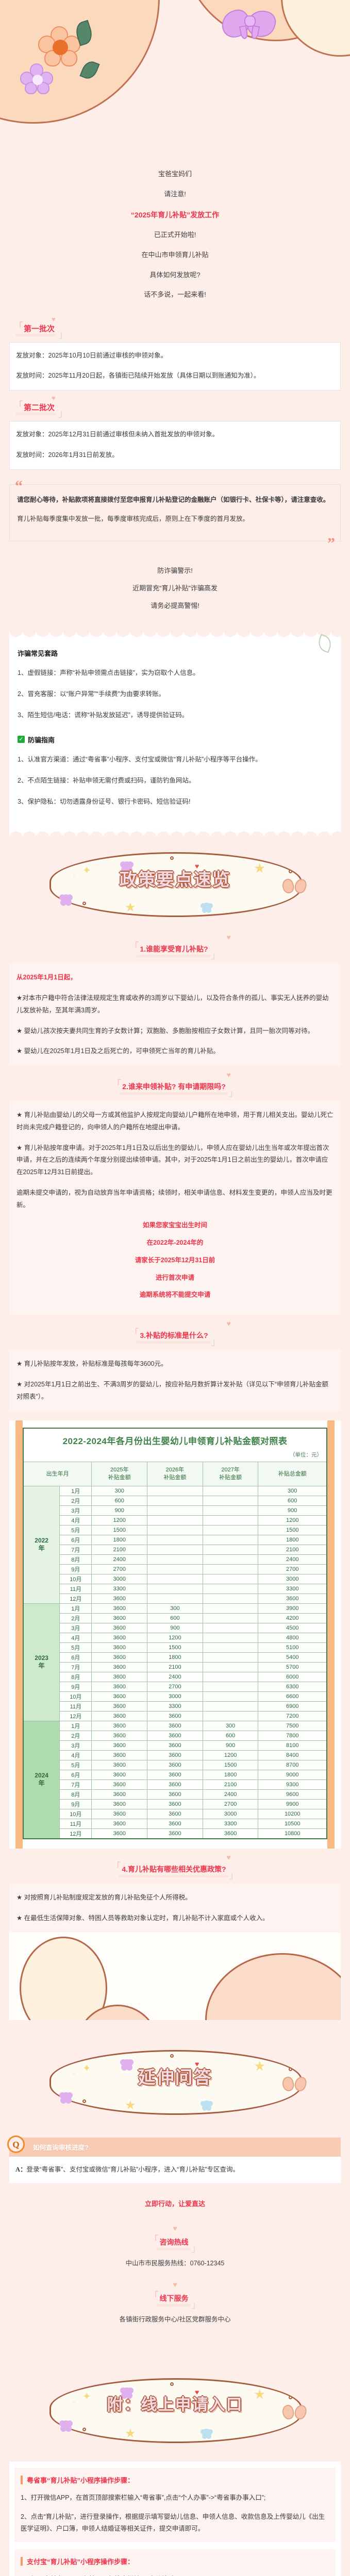 The image size is (350, 2576). What do you see at coordinates (174, 1225) in the screenshot?
I see `q2-highlight-line: 如果您家宝宝出生时间` at bounding box center [174, 1225].